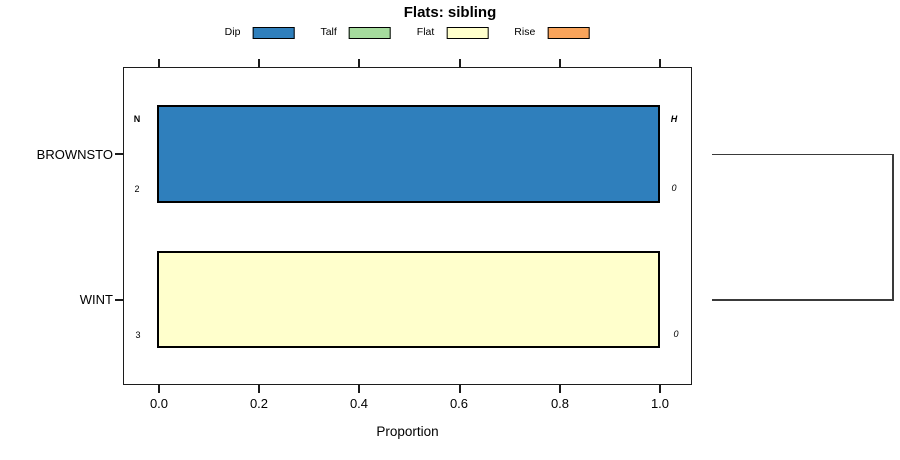 The height and width of the screenshot is (460, 900). Describe the element at coordinates (74, 154) in the screenshot. I see `y-axis-label-brownsto: BROWNSTO` at that location.